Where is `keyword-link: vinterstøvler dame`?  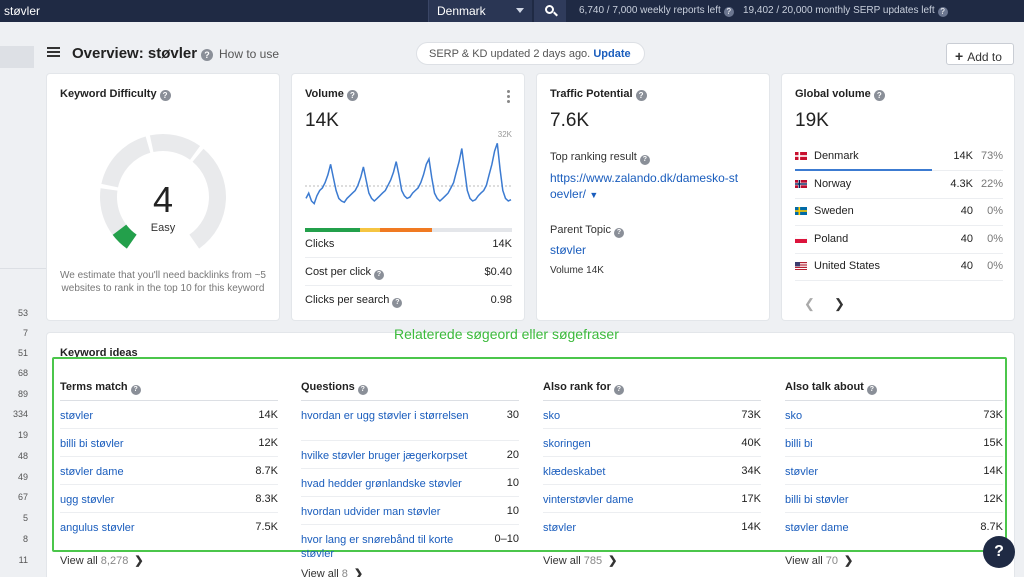
keyword-link: vinterstøvler dame is located at coordinates (588, 500).